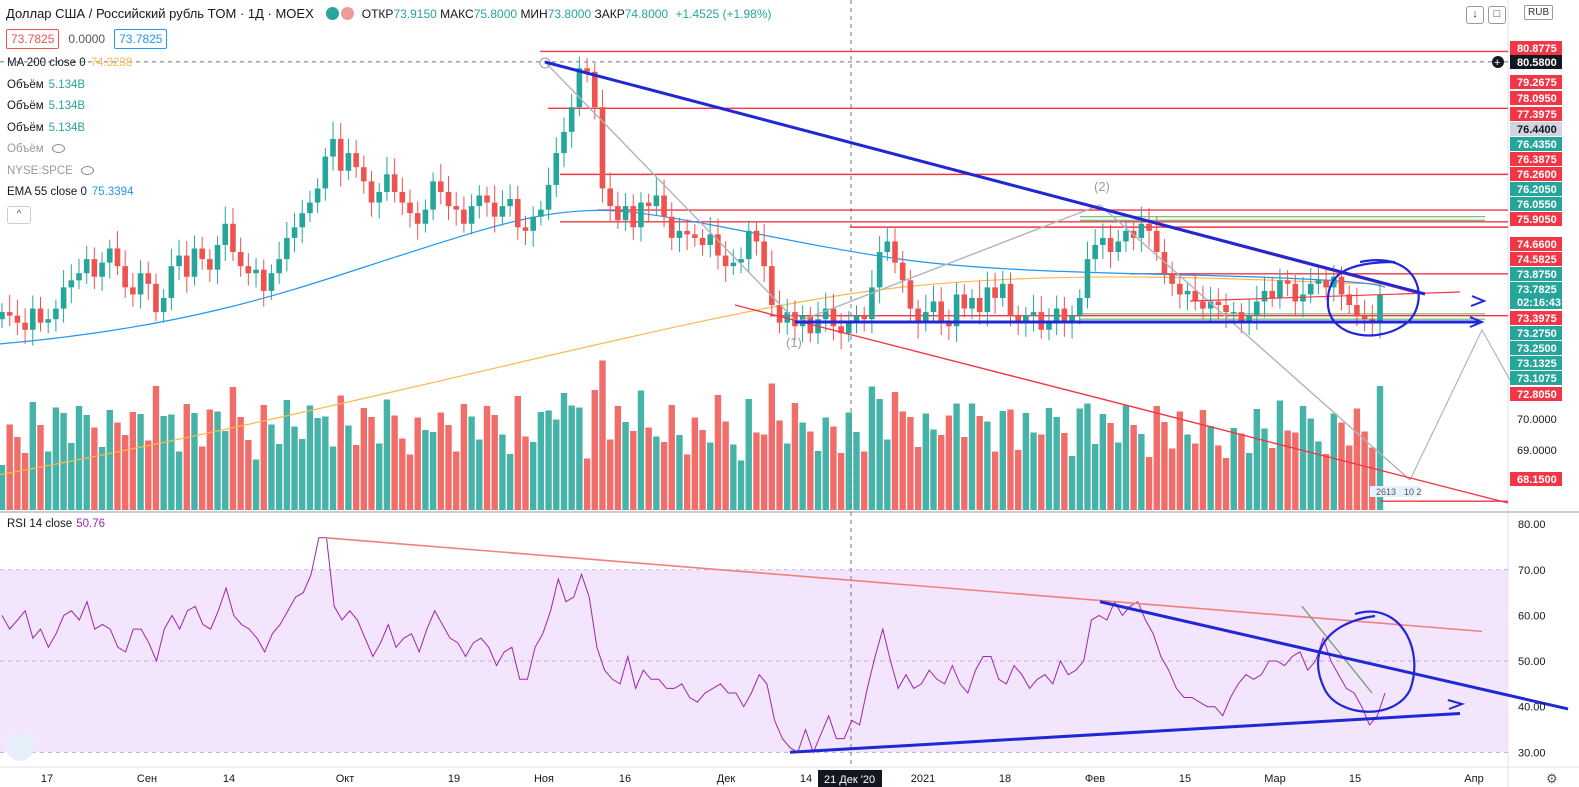 This screenshot has width=1579, height=787. I want to click on legend-volume-hidden: Объём, so click(36, 149).